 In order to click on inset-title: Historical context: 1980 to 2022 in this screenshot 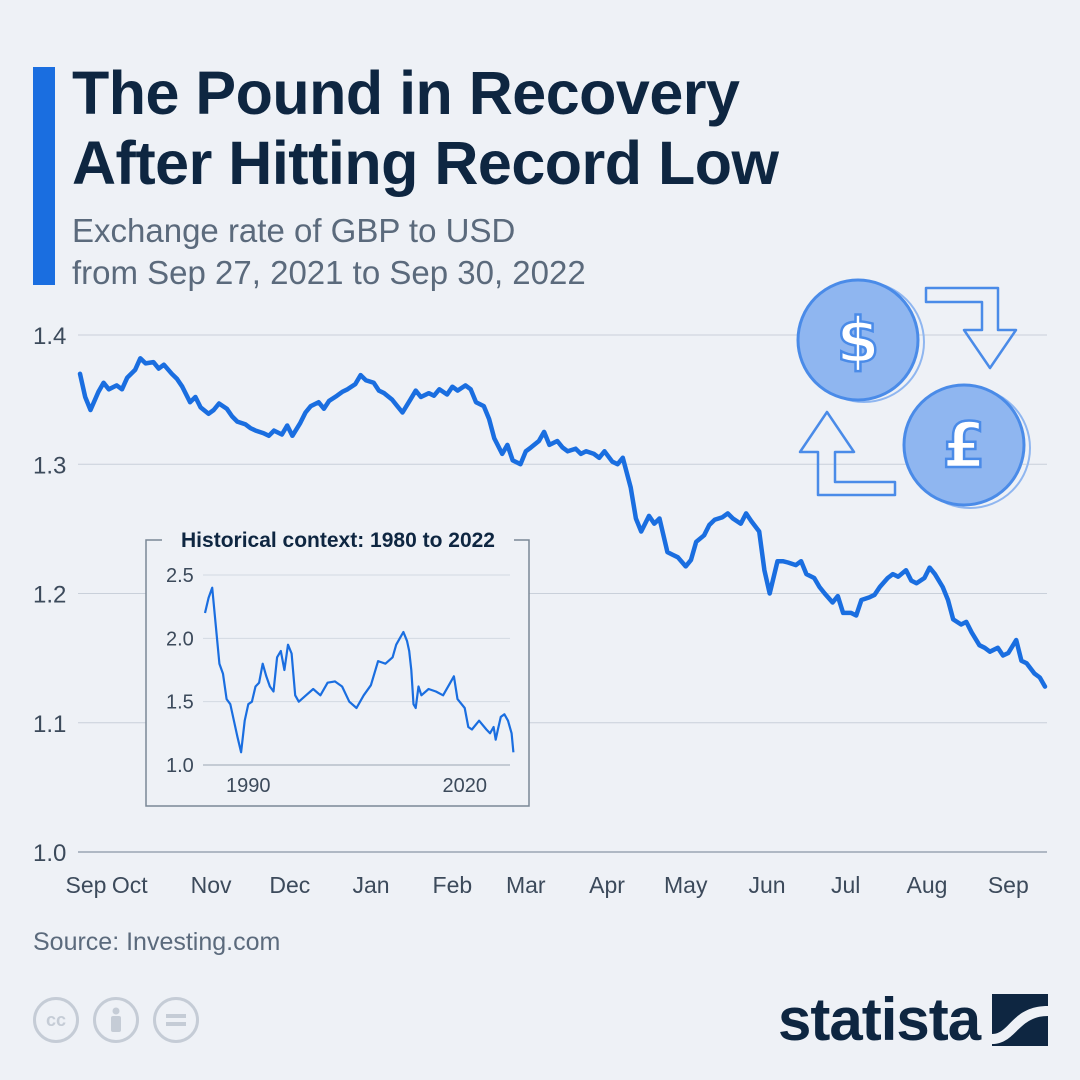, I will do `click(338, 540)`.